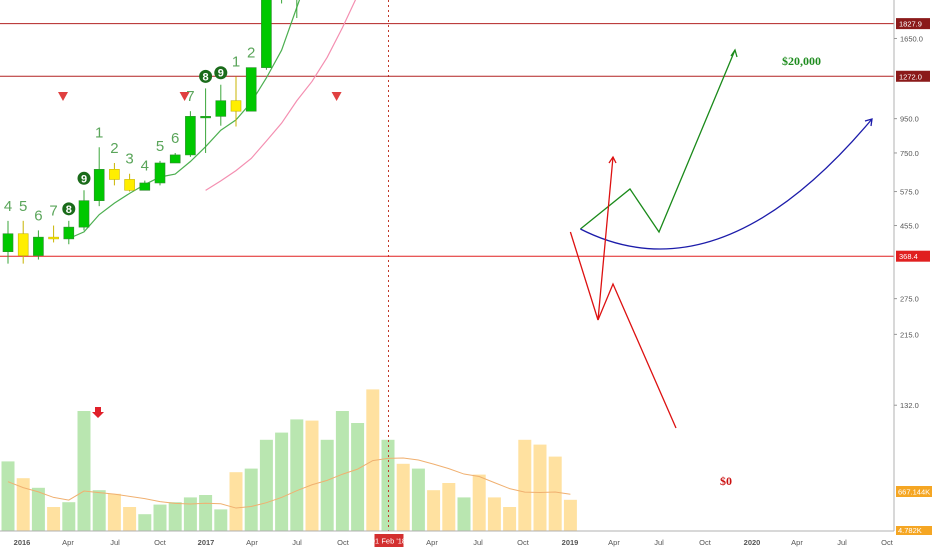 This screenshot has width=932, height=555. I want to click on price-level-badge-label: 368.4, so click(908, 256).